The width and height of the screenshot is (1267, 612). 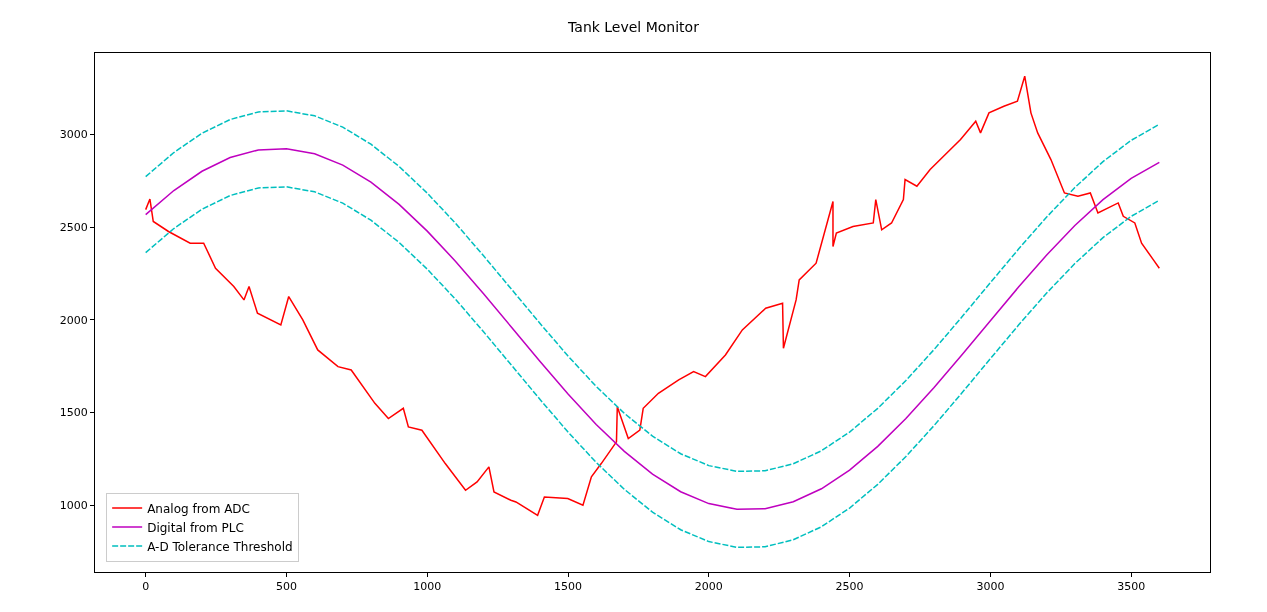 I want to click on legend-label: A-D Tolerance Threshold, so click(x=220, y=546).